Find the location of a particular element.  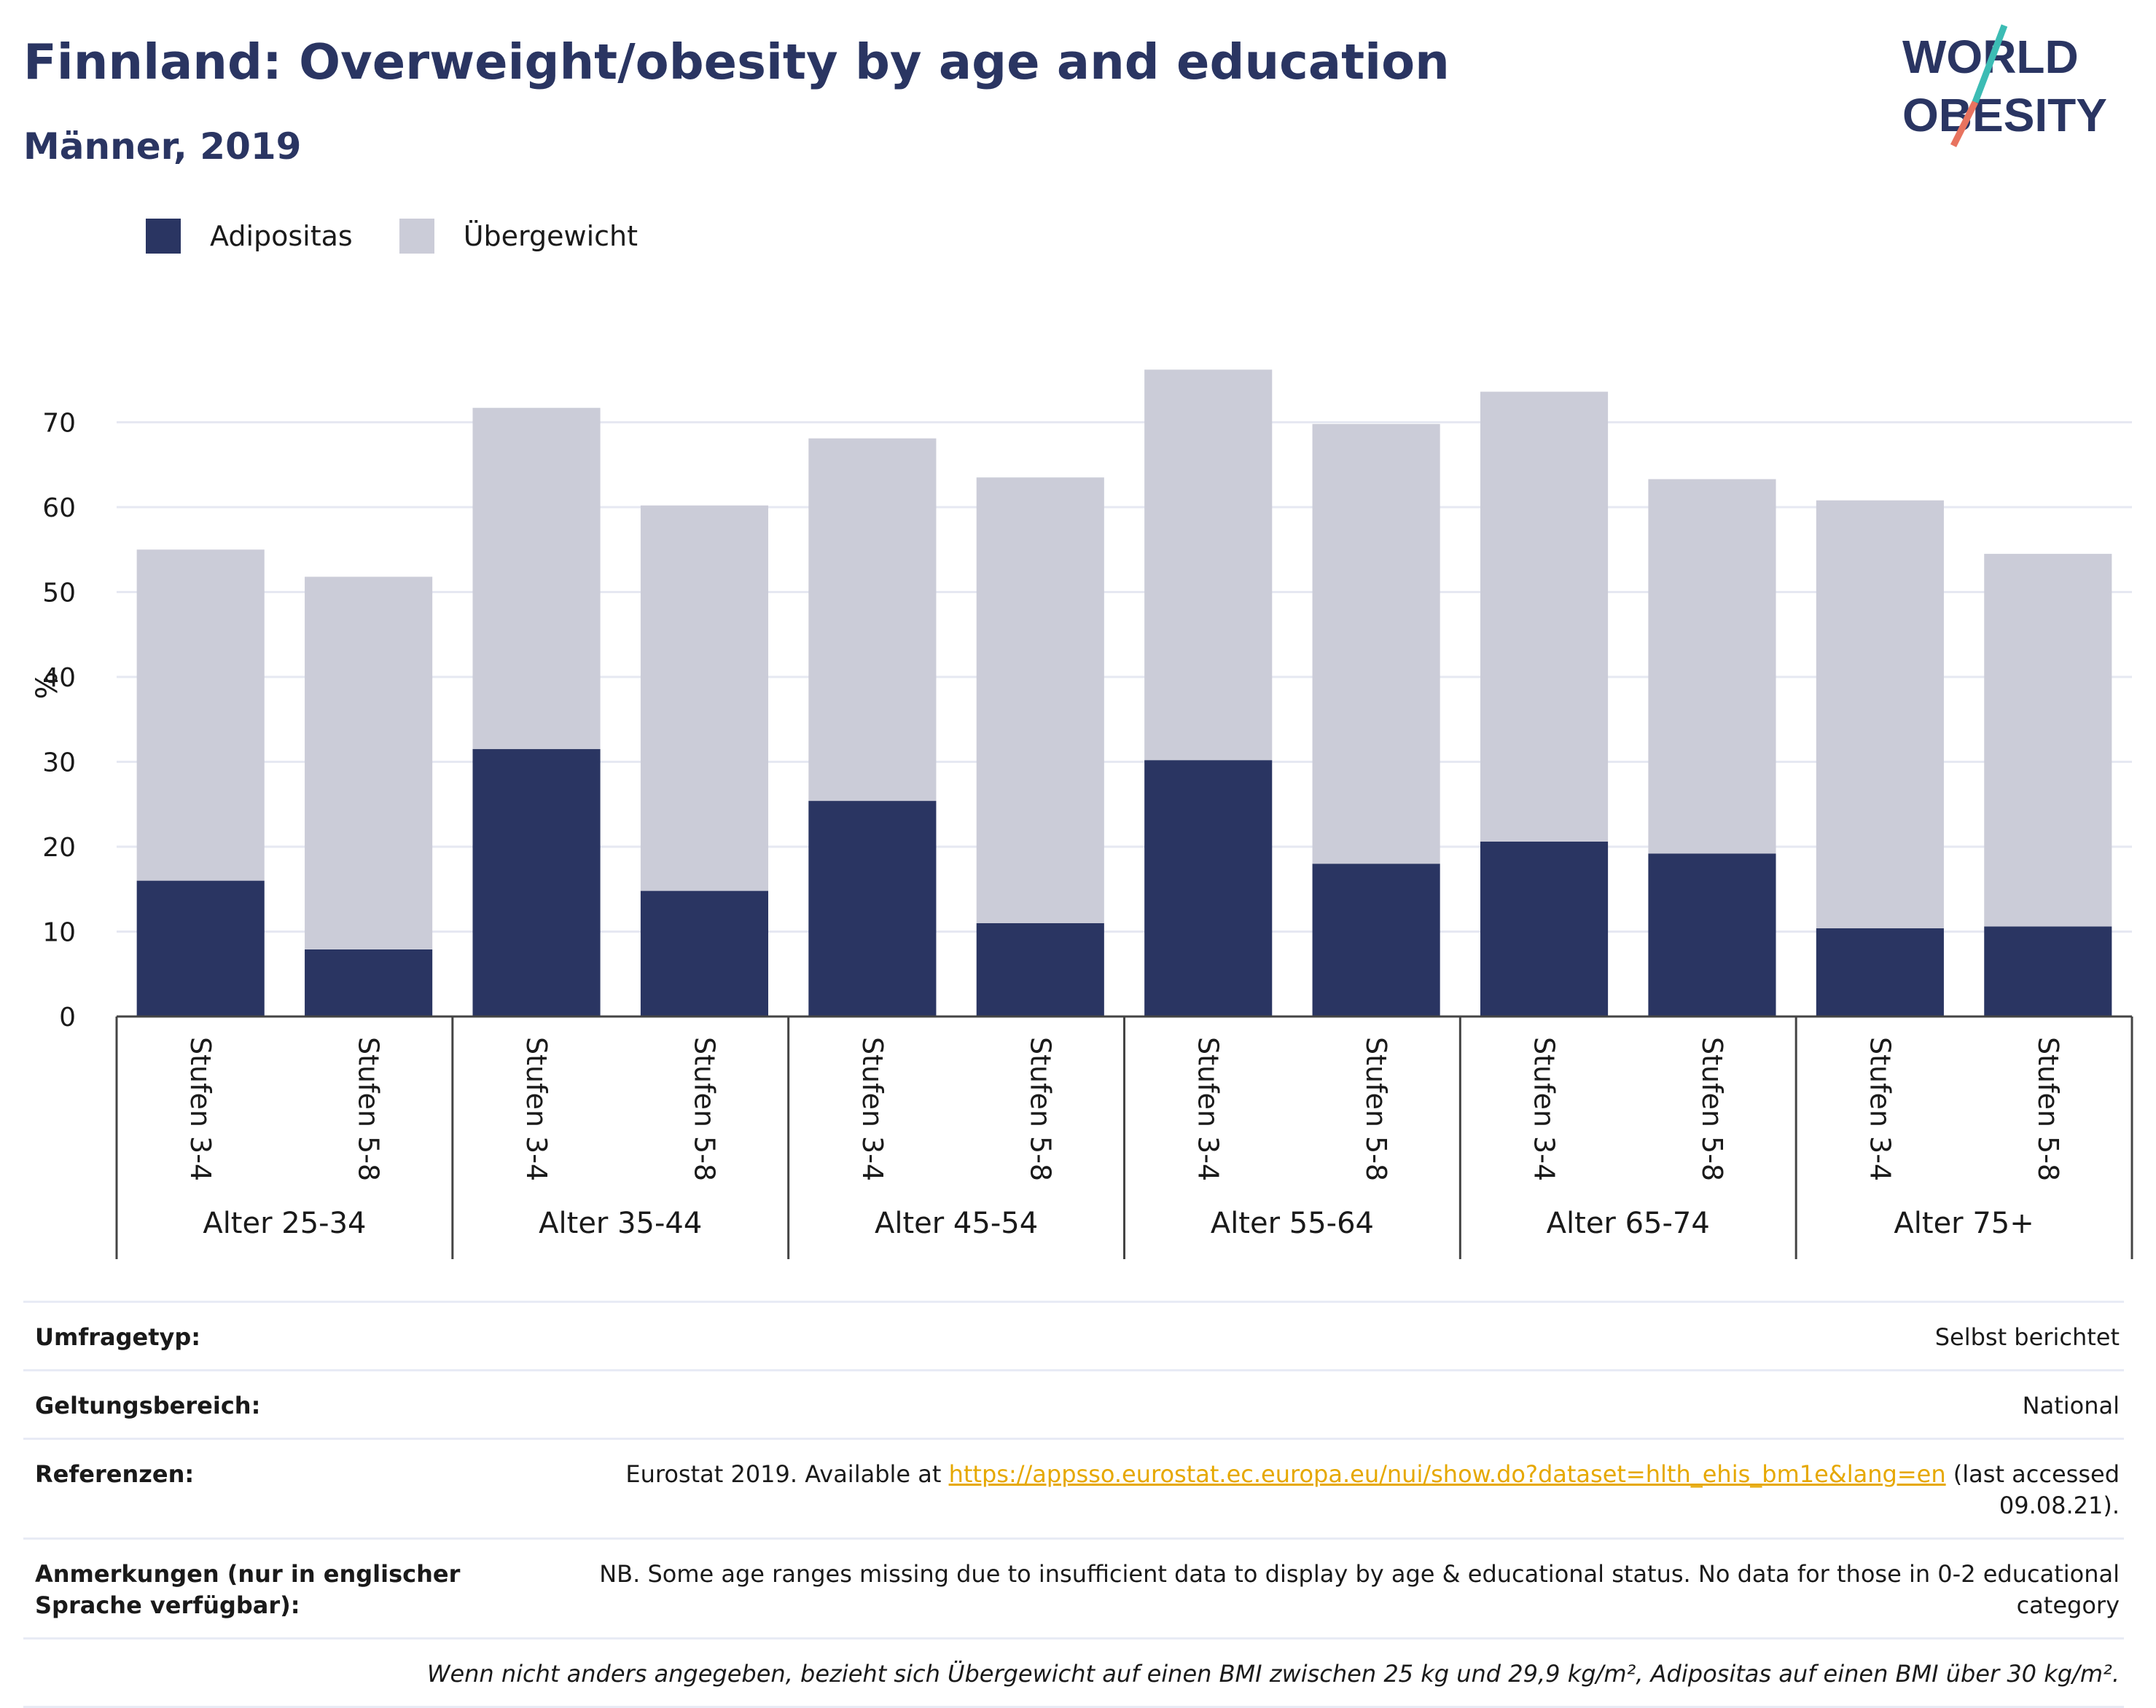

x-group-label: Alter 45-54 is located at coordinates (957, 1223).